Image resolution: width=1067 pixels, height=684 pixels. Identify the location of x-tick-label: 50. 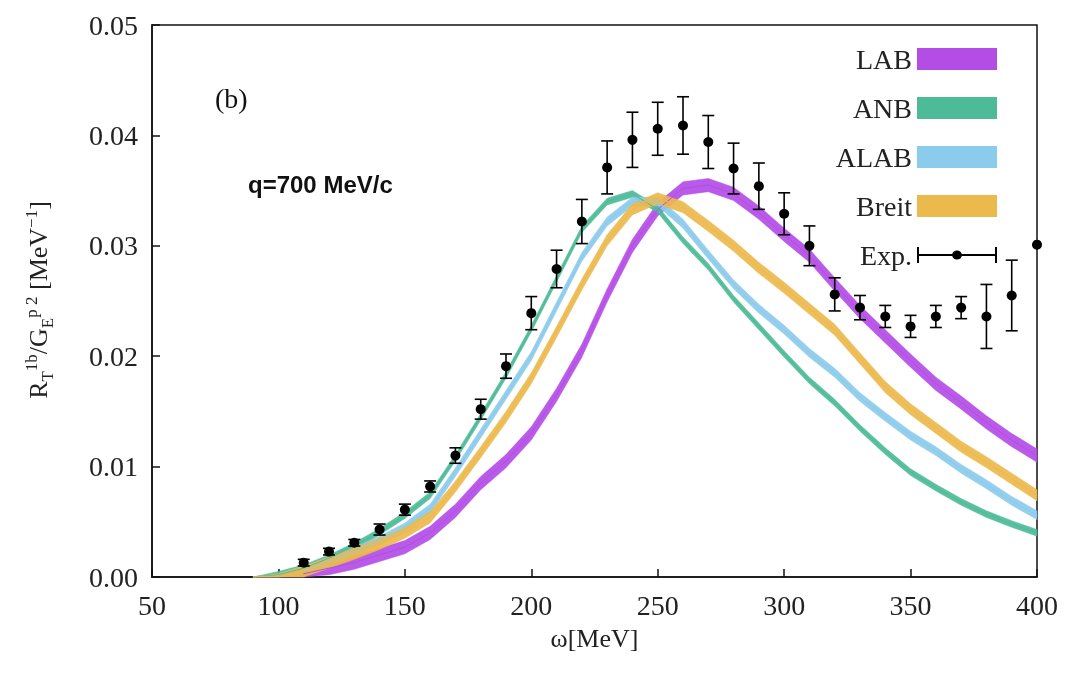
(152, 605).